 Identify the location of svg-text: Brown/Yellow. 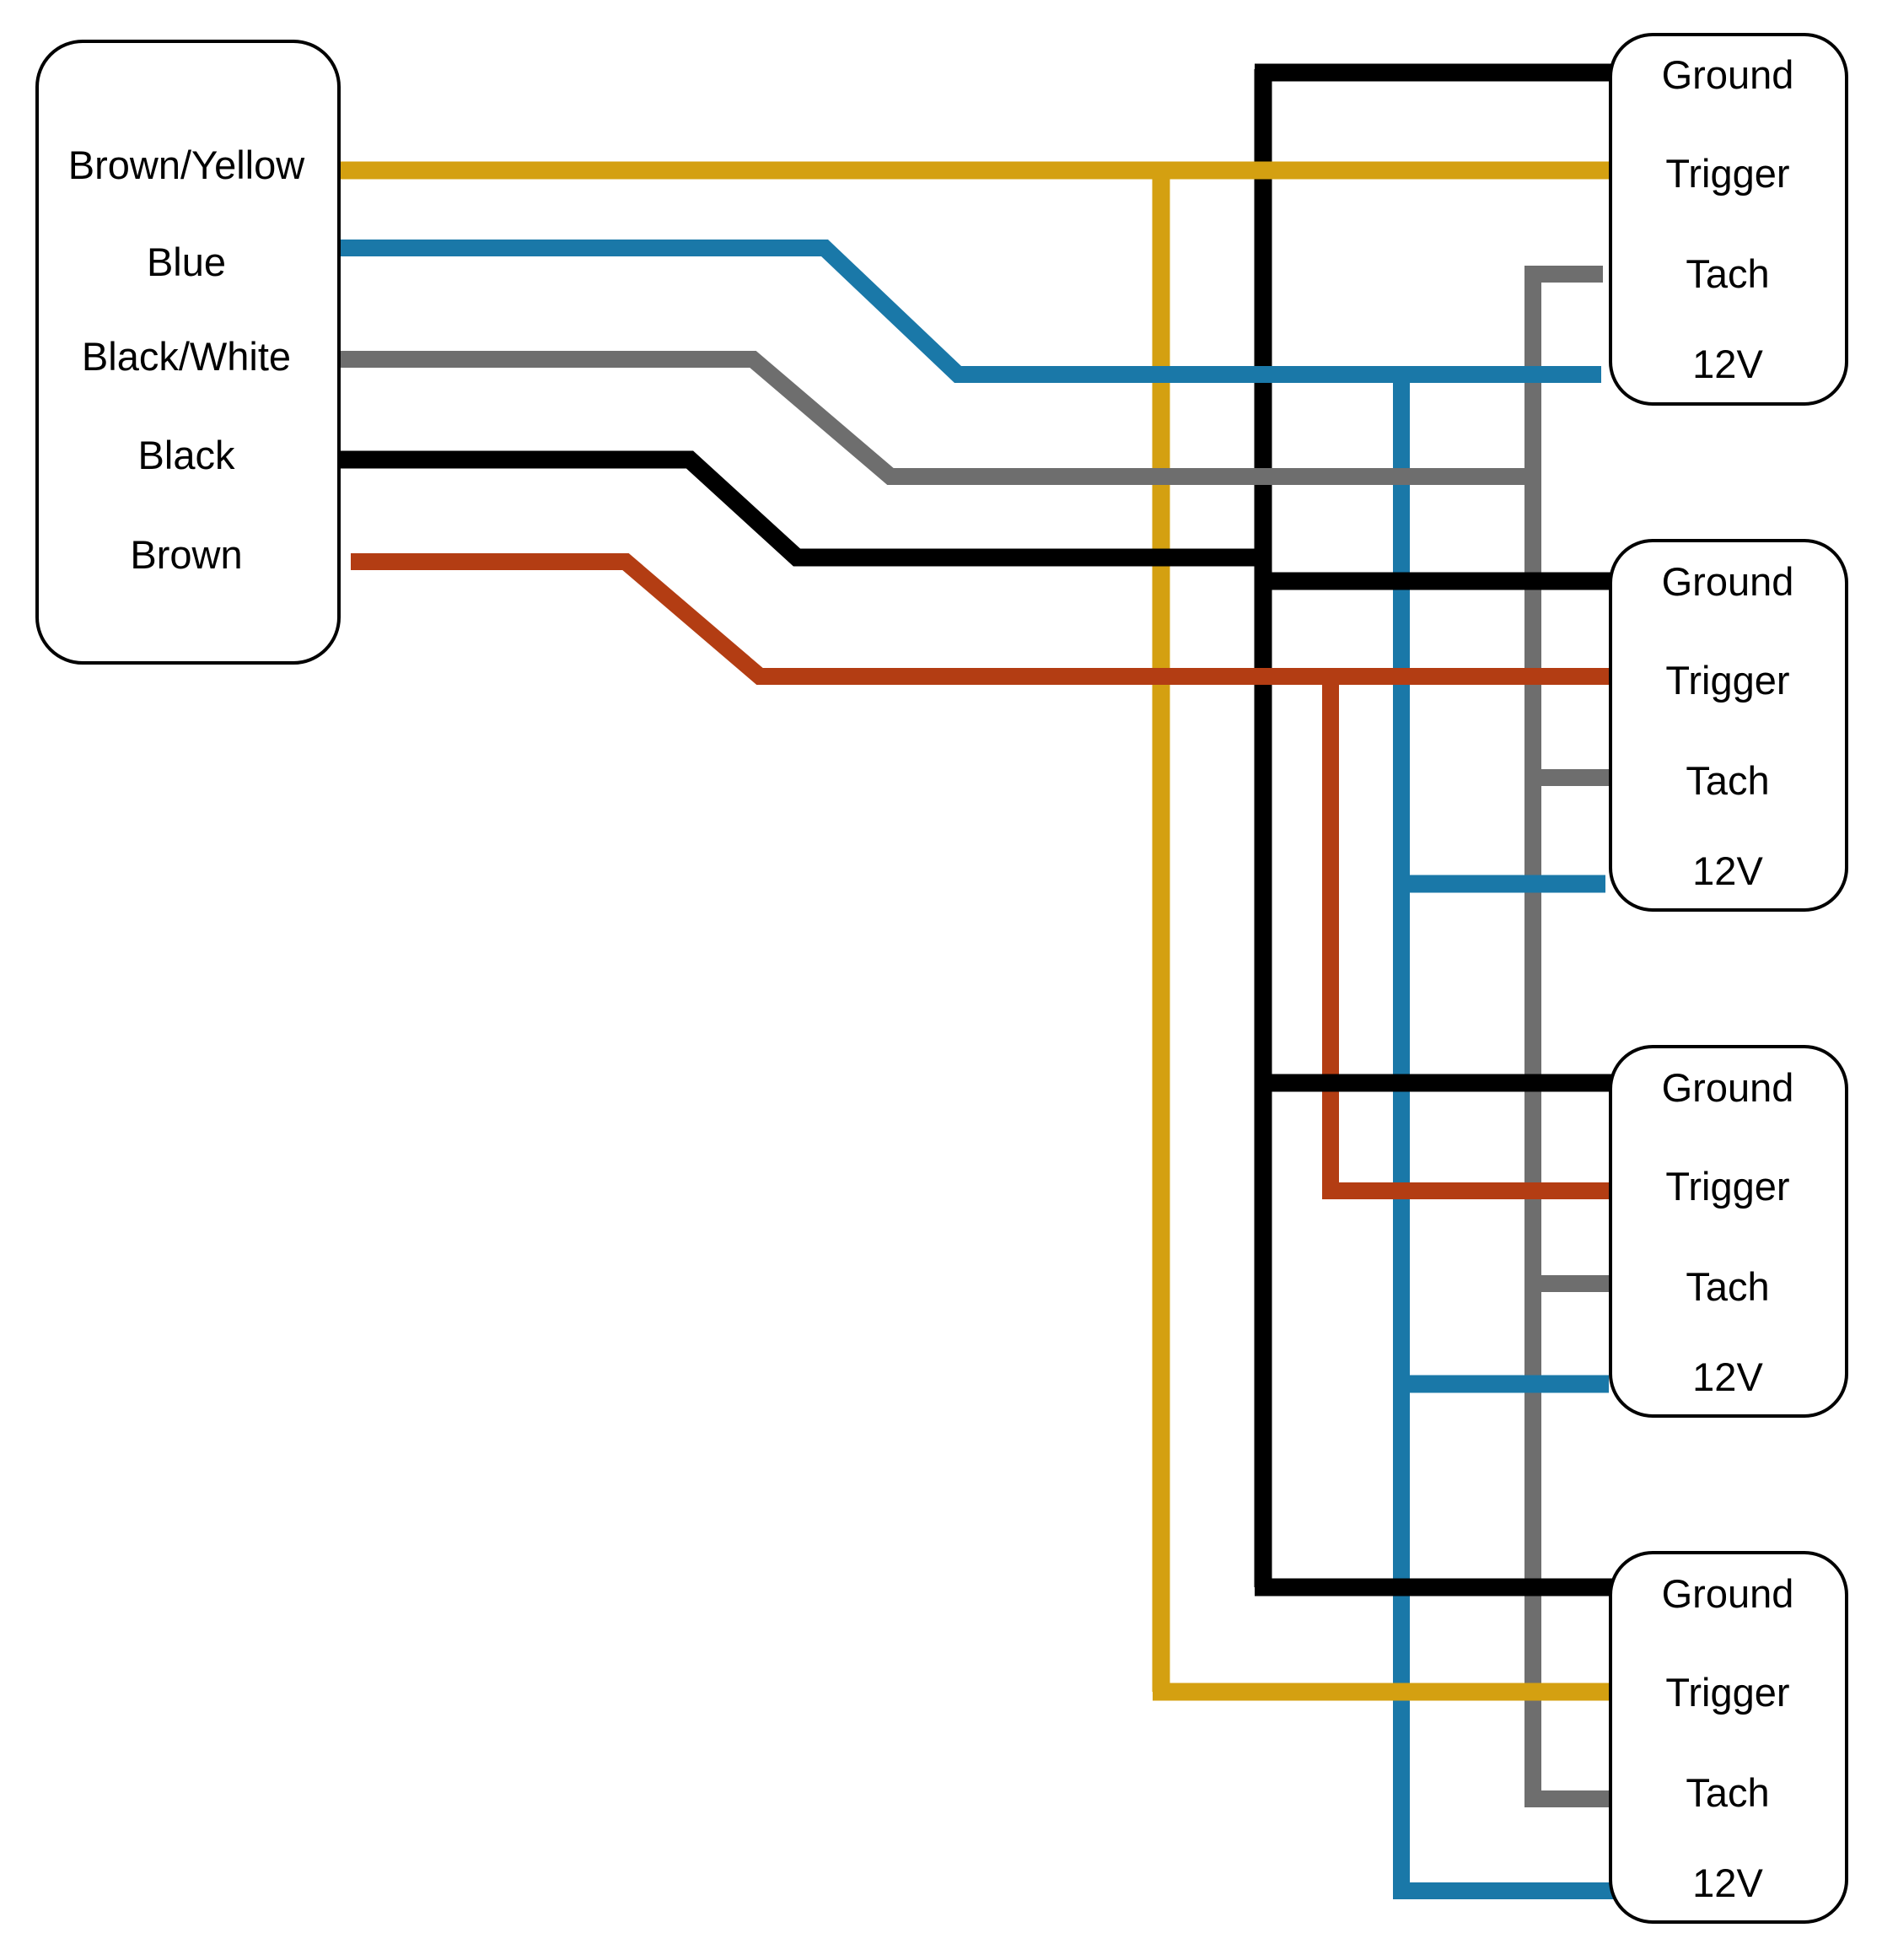
(186, 165).